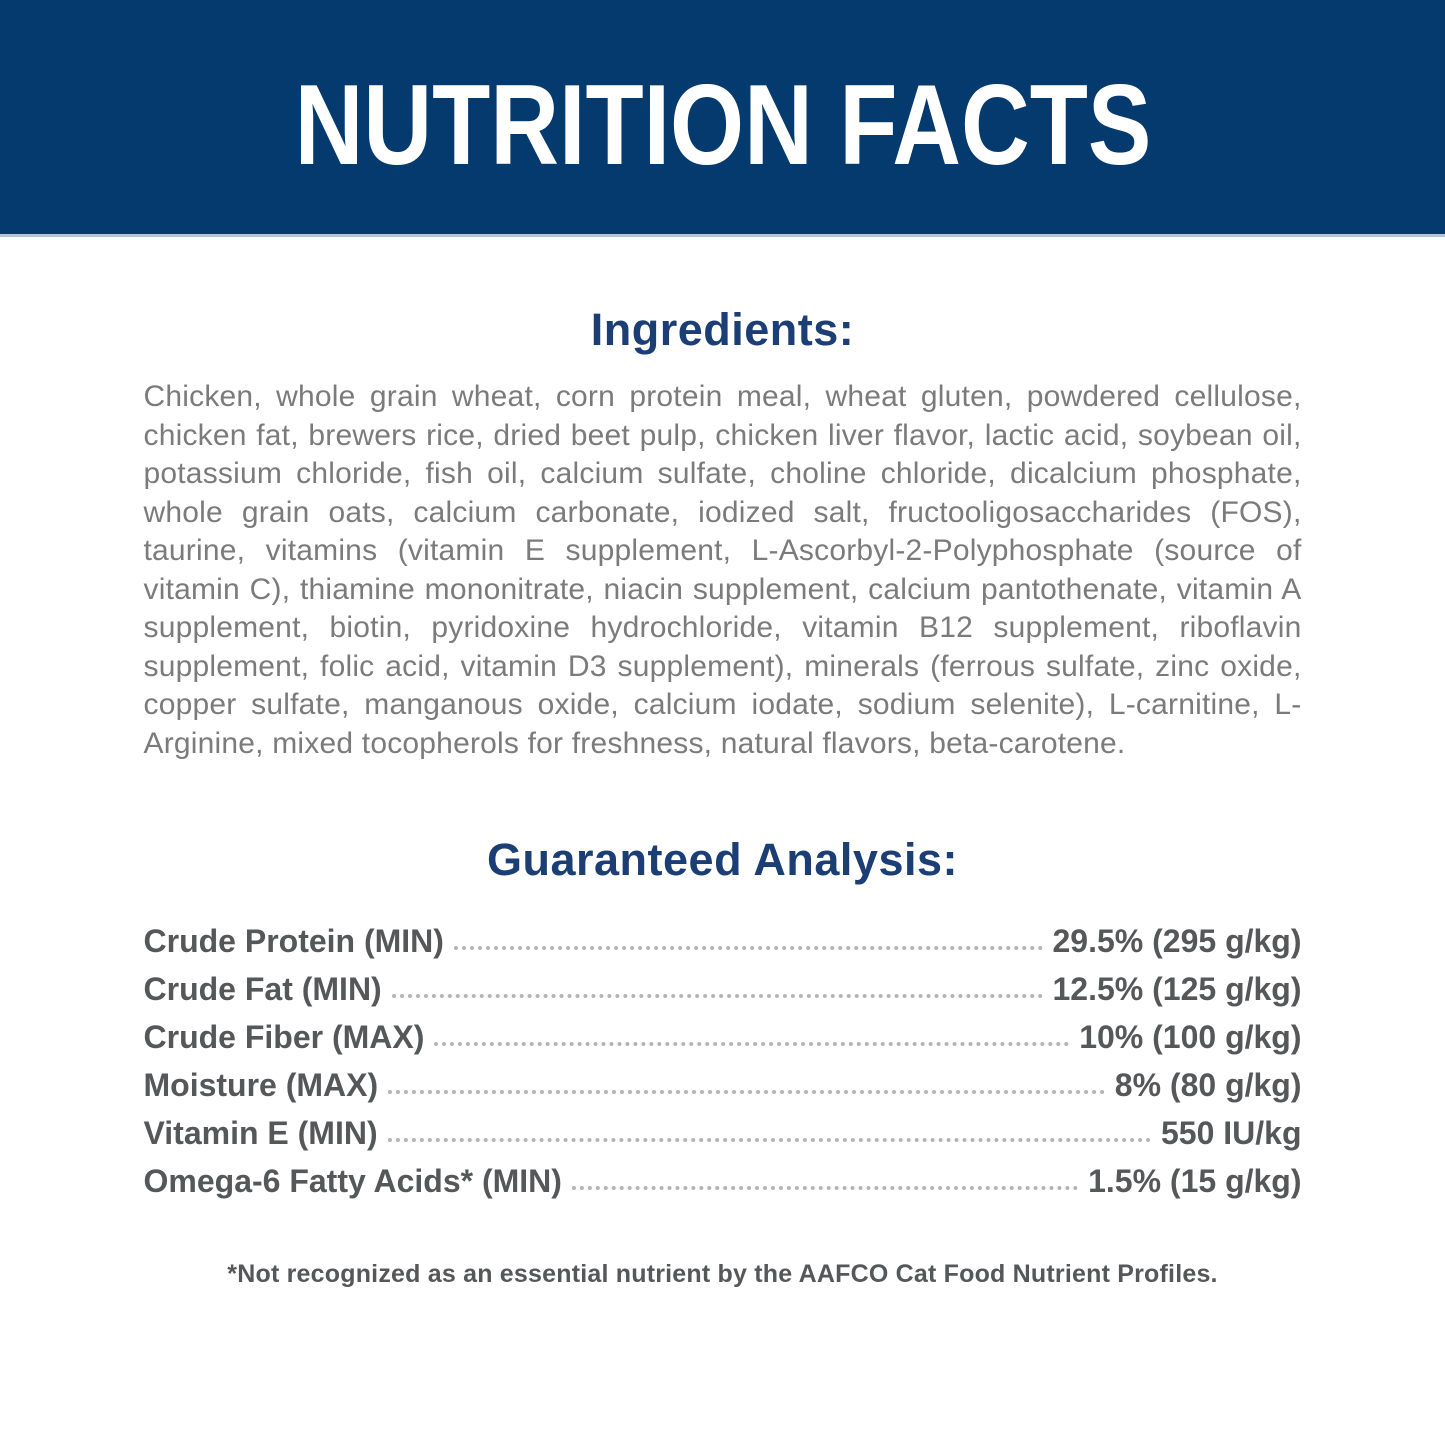 The width and height of the screenshot is (1445, 1445). What do you see at coordinates (1177, 941) in the screenshot?
I see `analysis-value: 29.5% (295 g/kg)` at bounding box center [1177, 941].